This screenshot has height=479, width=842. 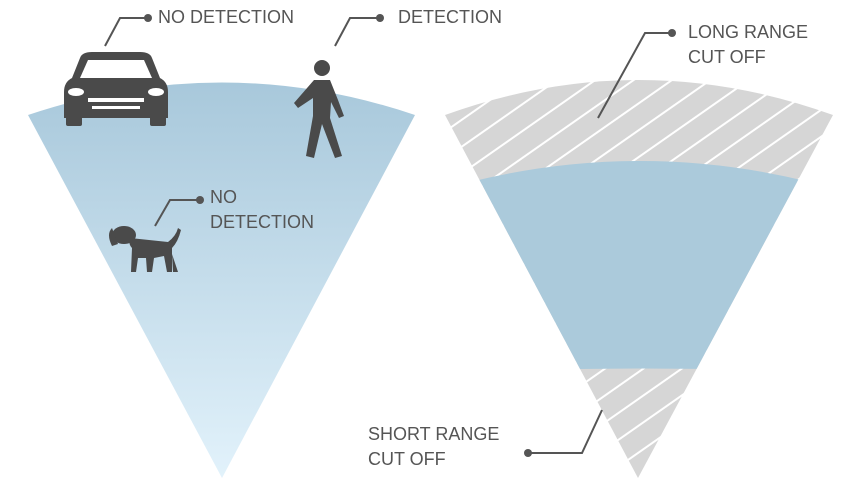 What do you see at coordinates (319, 109) in the screenshot?
I see `person-icon` at bounding box center [319, 109].